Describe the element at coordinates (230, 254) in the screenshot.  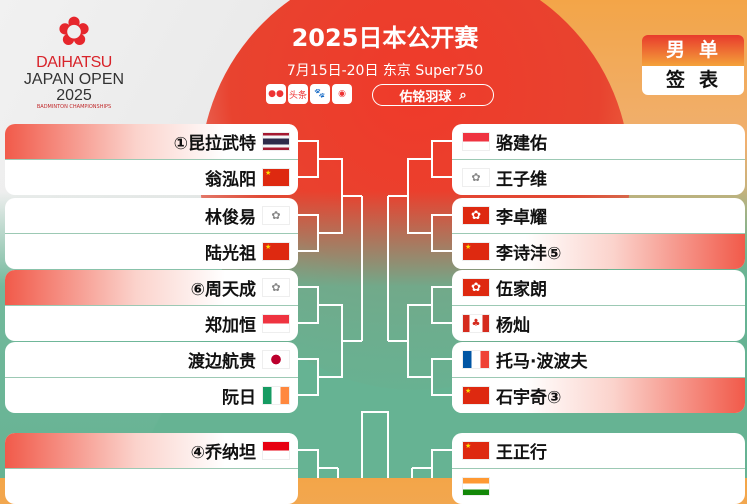
I see `player-name: 陆光祖` at that location.